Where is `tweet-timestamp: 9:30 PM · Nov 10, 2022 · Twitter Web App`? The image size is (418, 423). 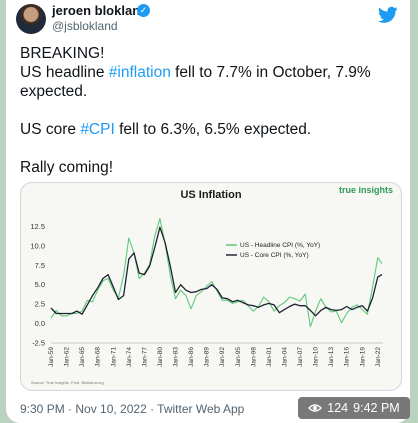
tweet-timestamp: 9:30 PM · Nov 10, 2022 · Twitter Web App is located at coordinates (132, 409).